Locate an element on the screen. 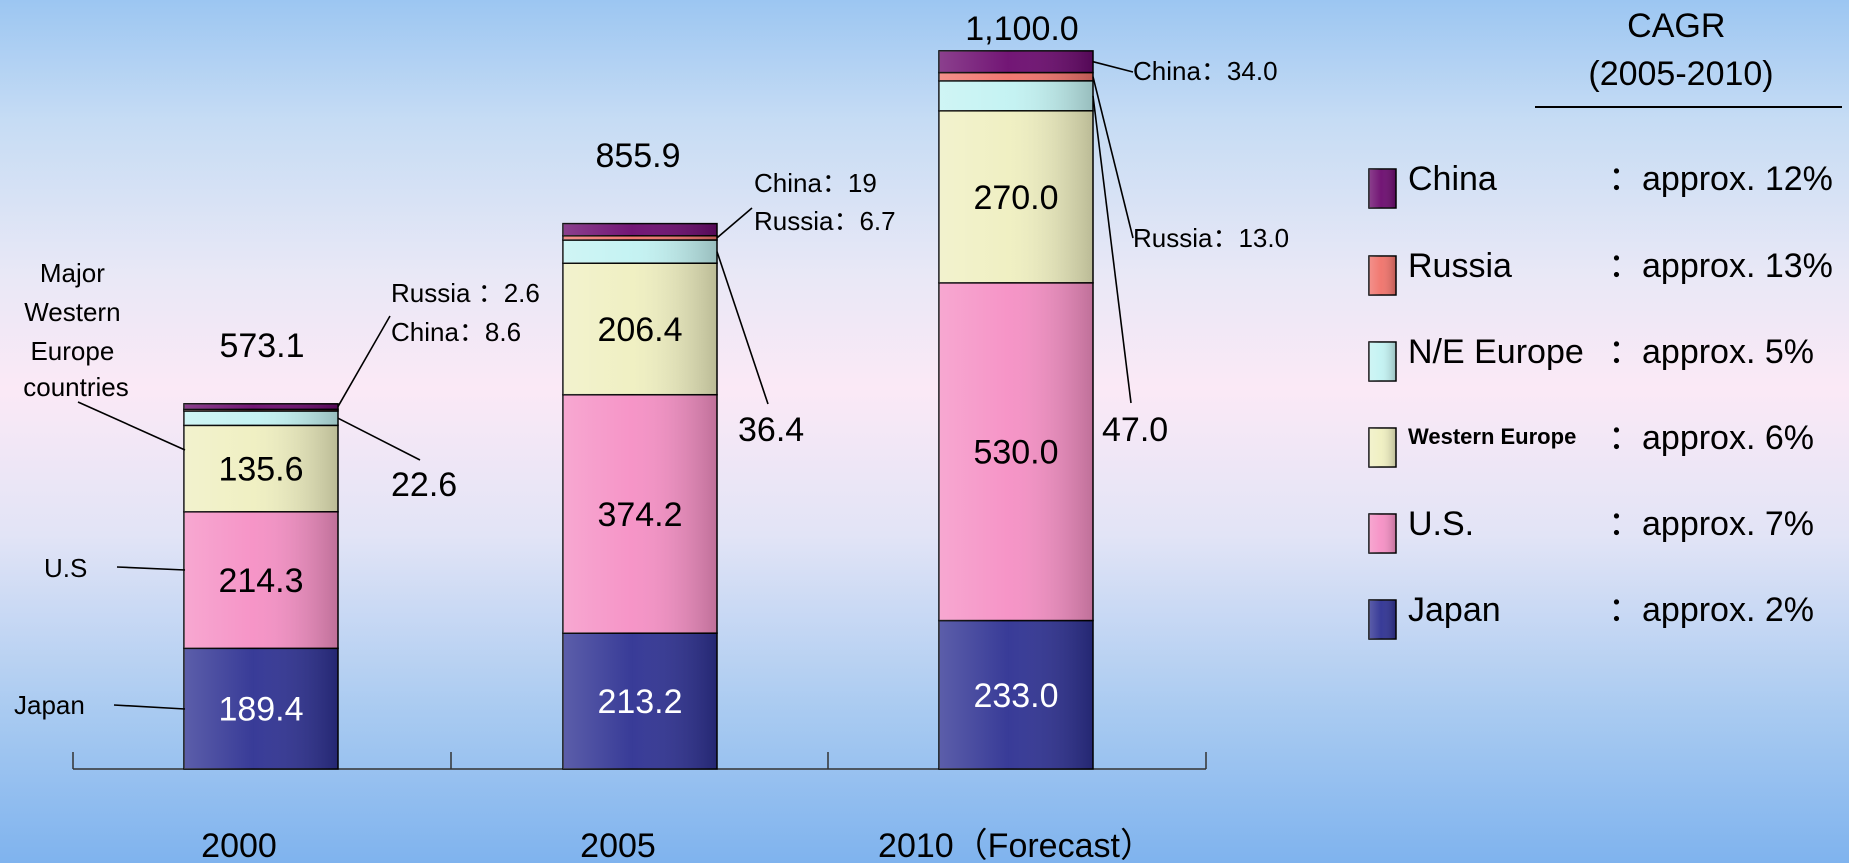 The width and height of the screenshot is (1849, 863). side-label-western-europe: Major Western Europe countries is located at coordinates (76, 330).